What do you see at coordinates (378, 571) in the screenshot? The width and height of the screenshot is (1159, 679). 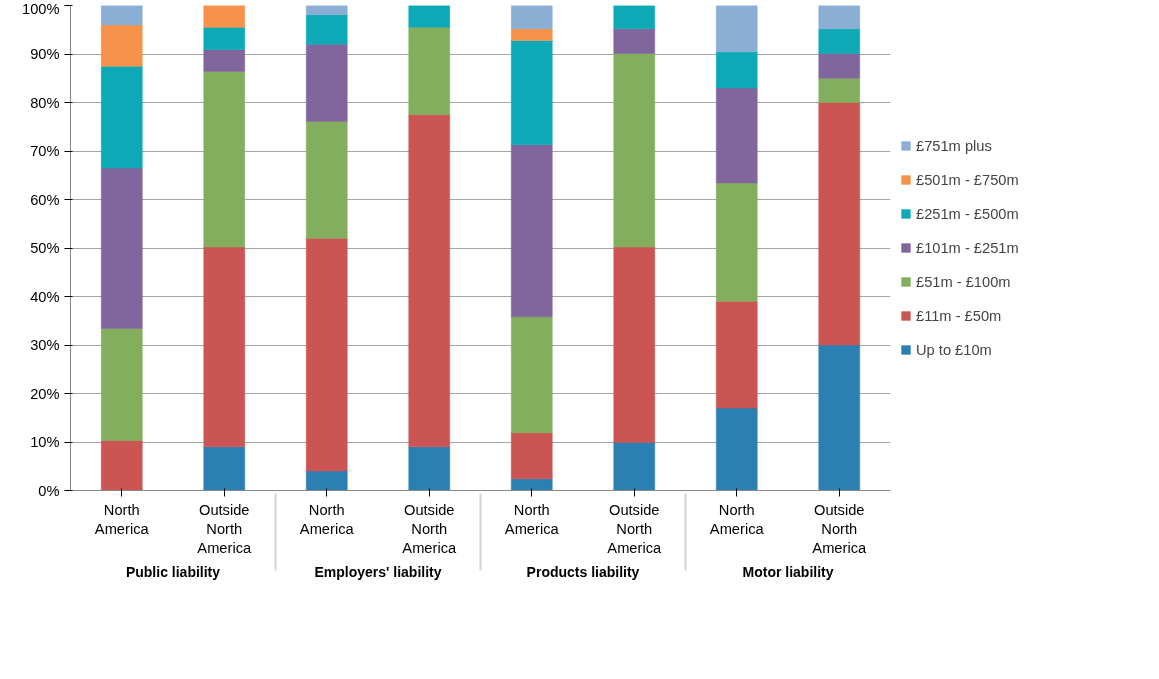 I see `text: Employers' liability` at bounding box center [378, 571].